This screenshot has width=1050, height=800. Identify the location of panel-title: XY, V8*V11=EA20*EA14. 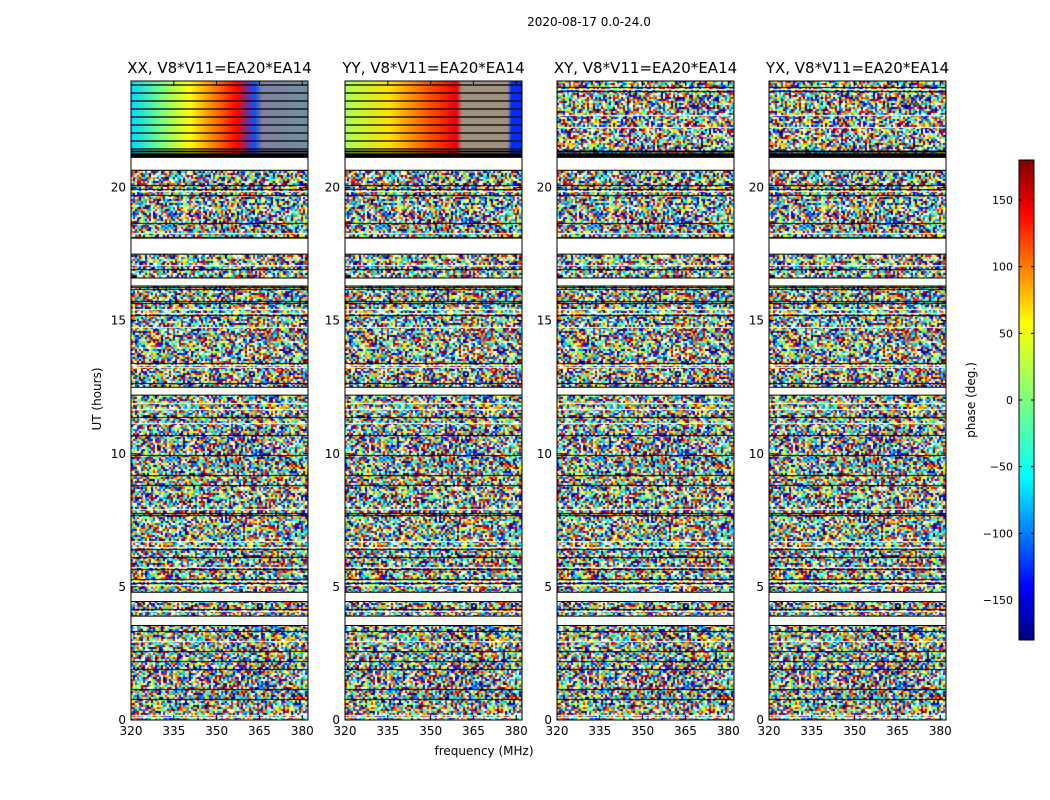
(645, 68).